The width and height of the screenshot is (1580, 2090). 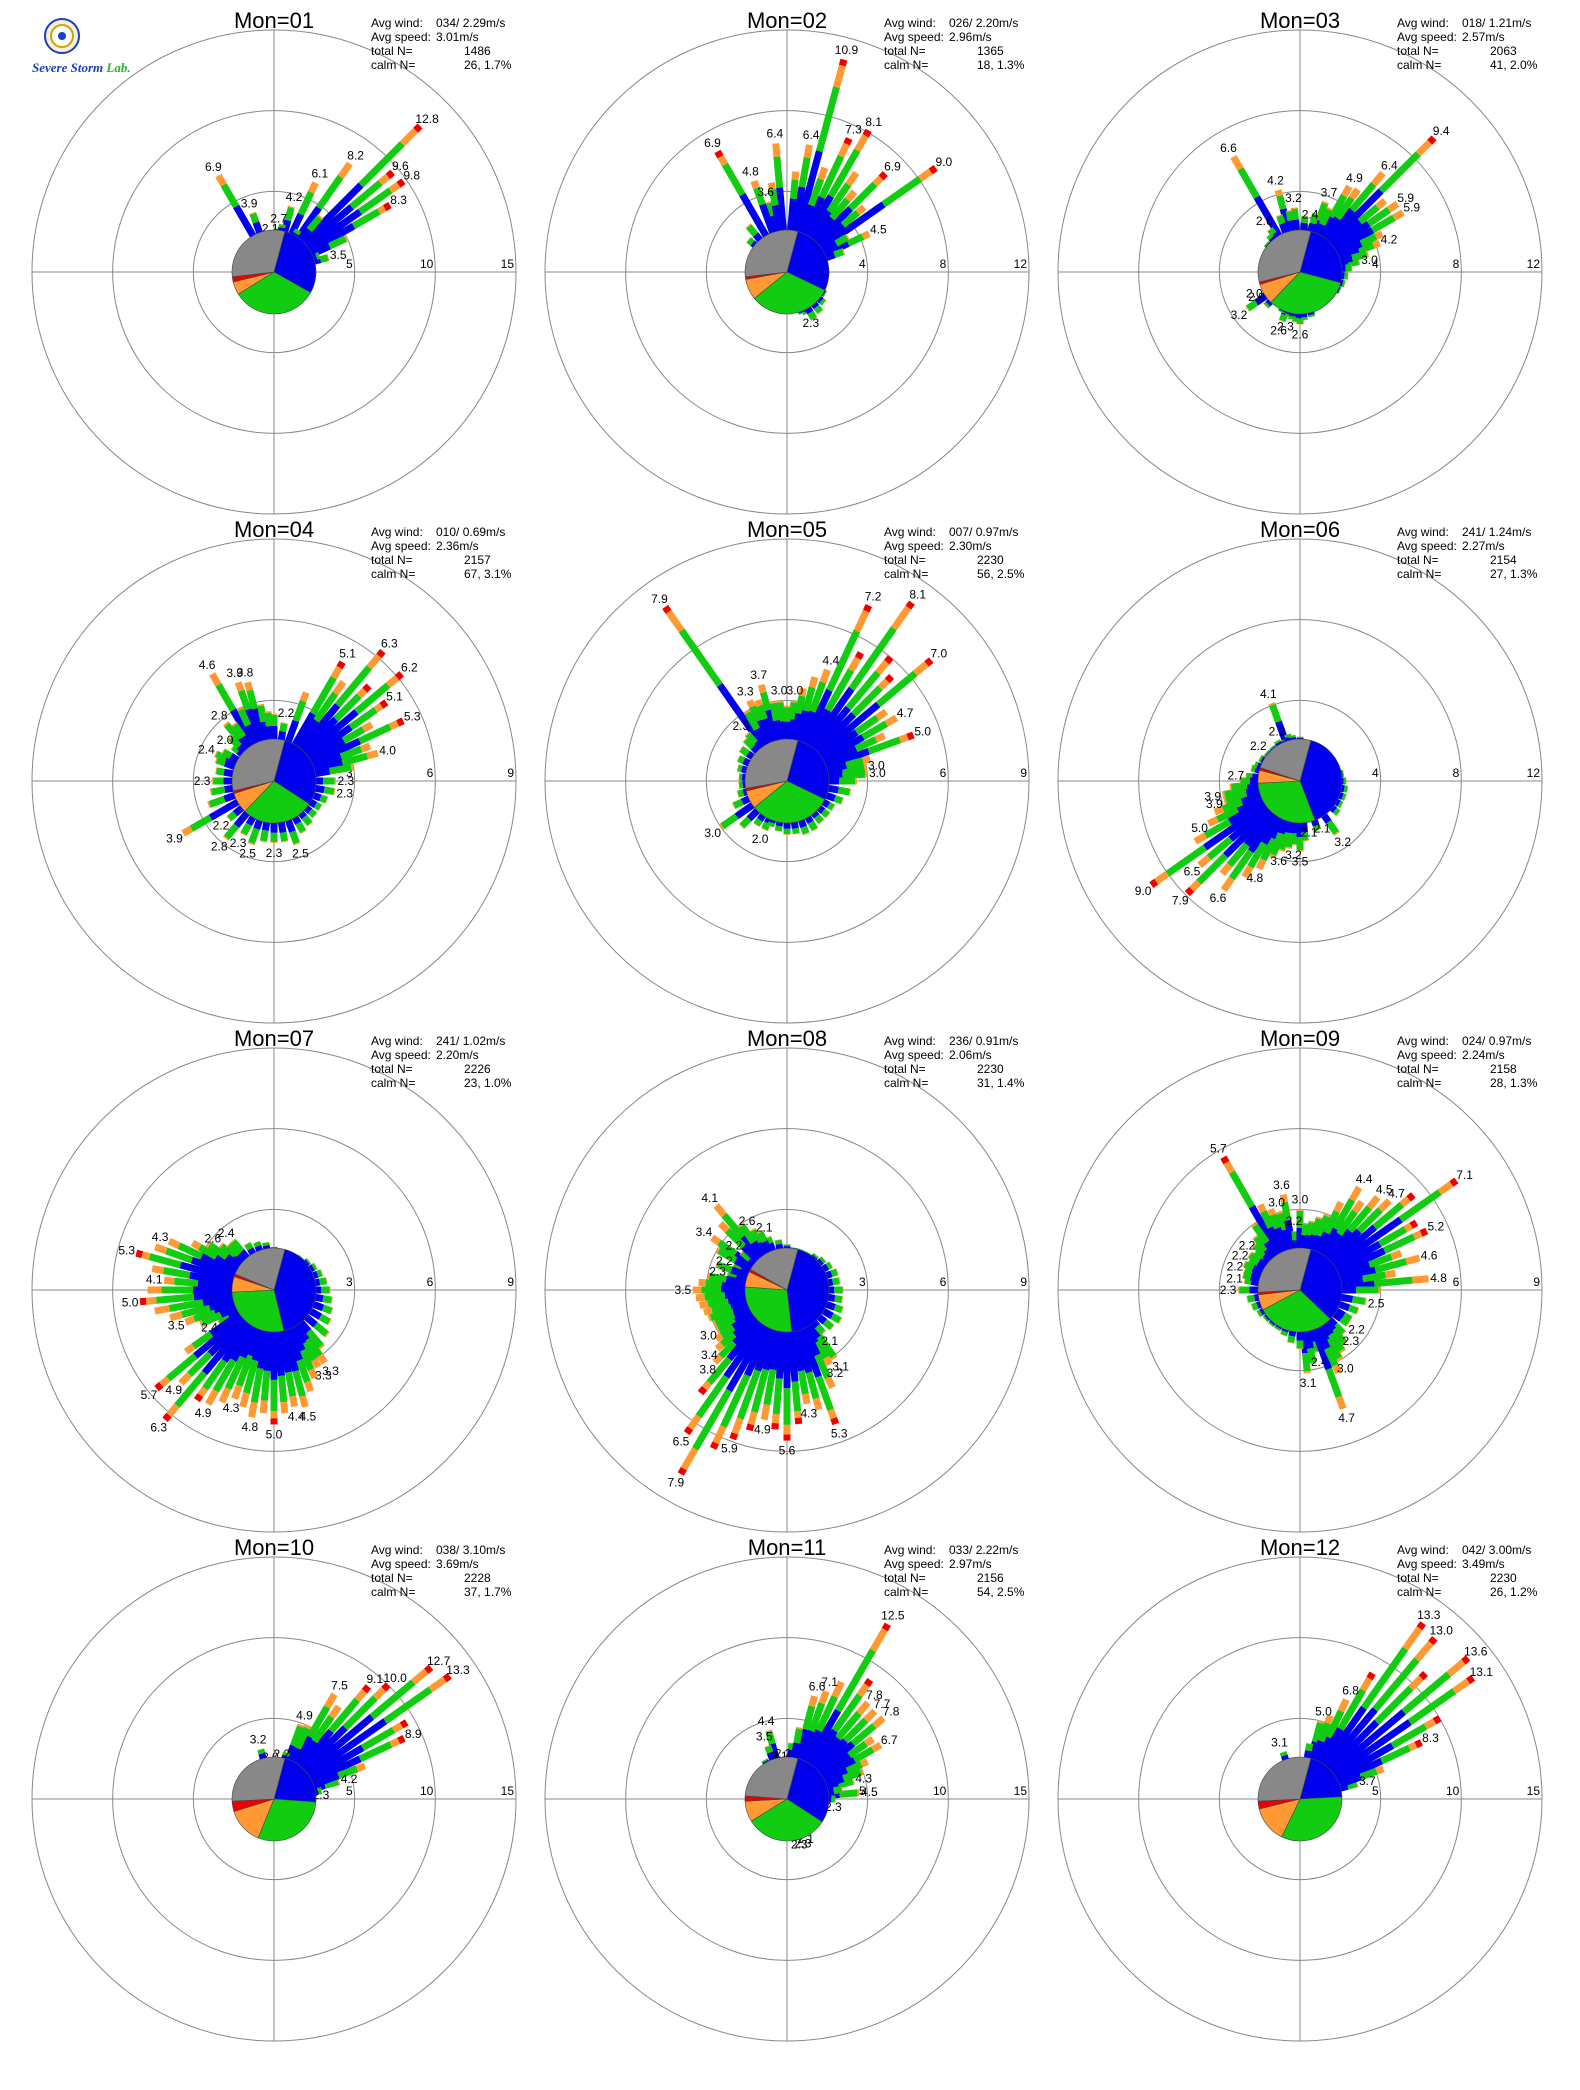 I want to click on bar-value-label: 2.7, so click(x=278, y=219).